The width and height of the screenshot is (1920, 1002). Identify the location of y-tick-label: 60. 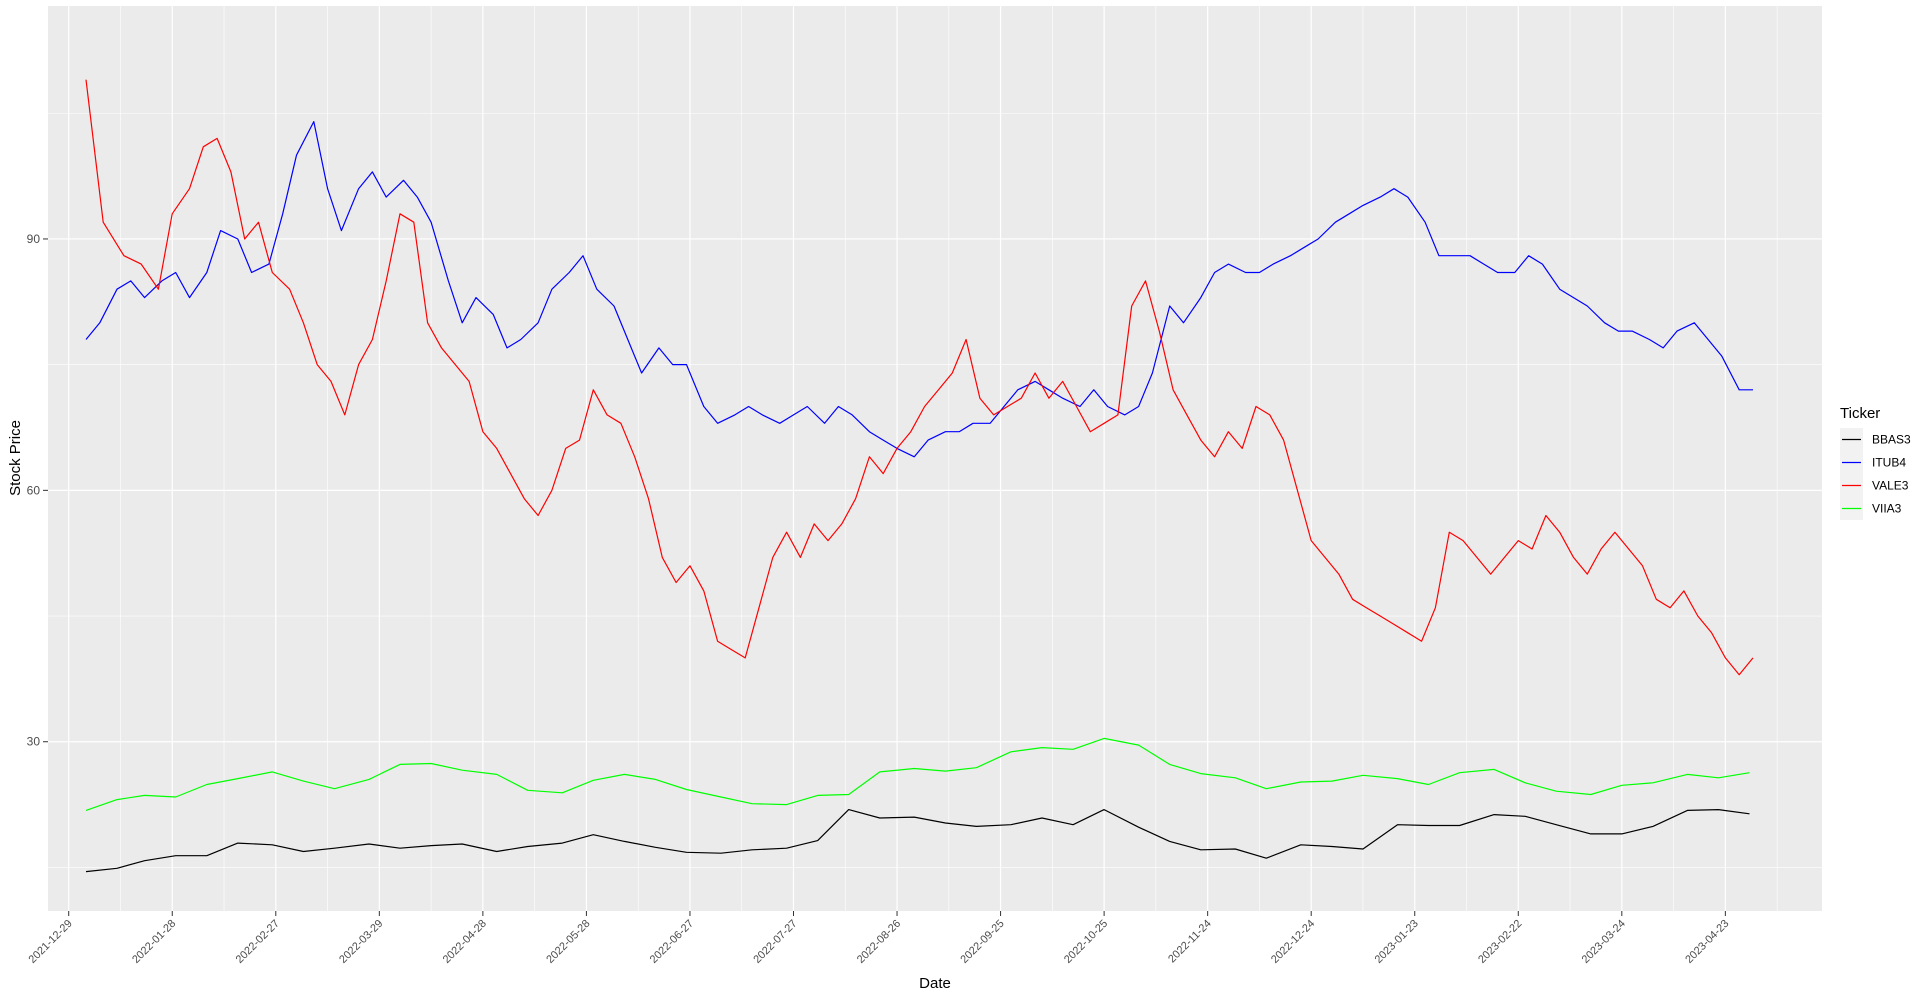
(34, 490).